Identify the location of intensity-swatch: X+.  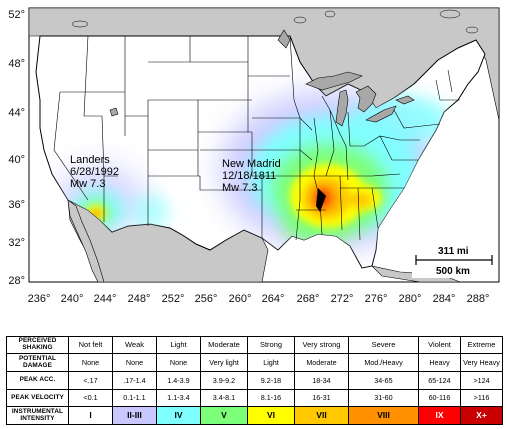
(481, 415).